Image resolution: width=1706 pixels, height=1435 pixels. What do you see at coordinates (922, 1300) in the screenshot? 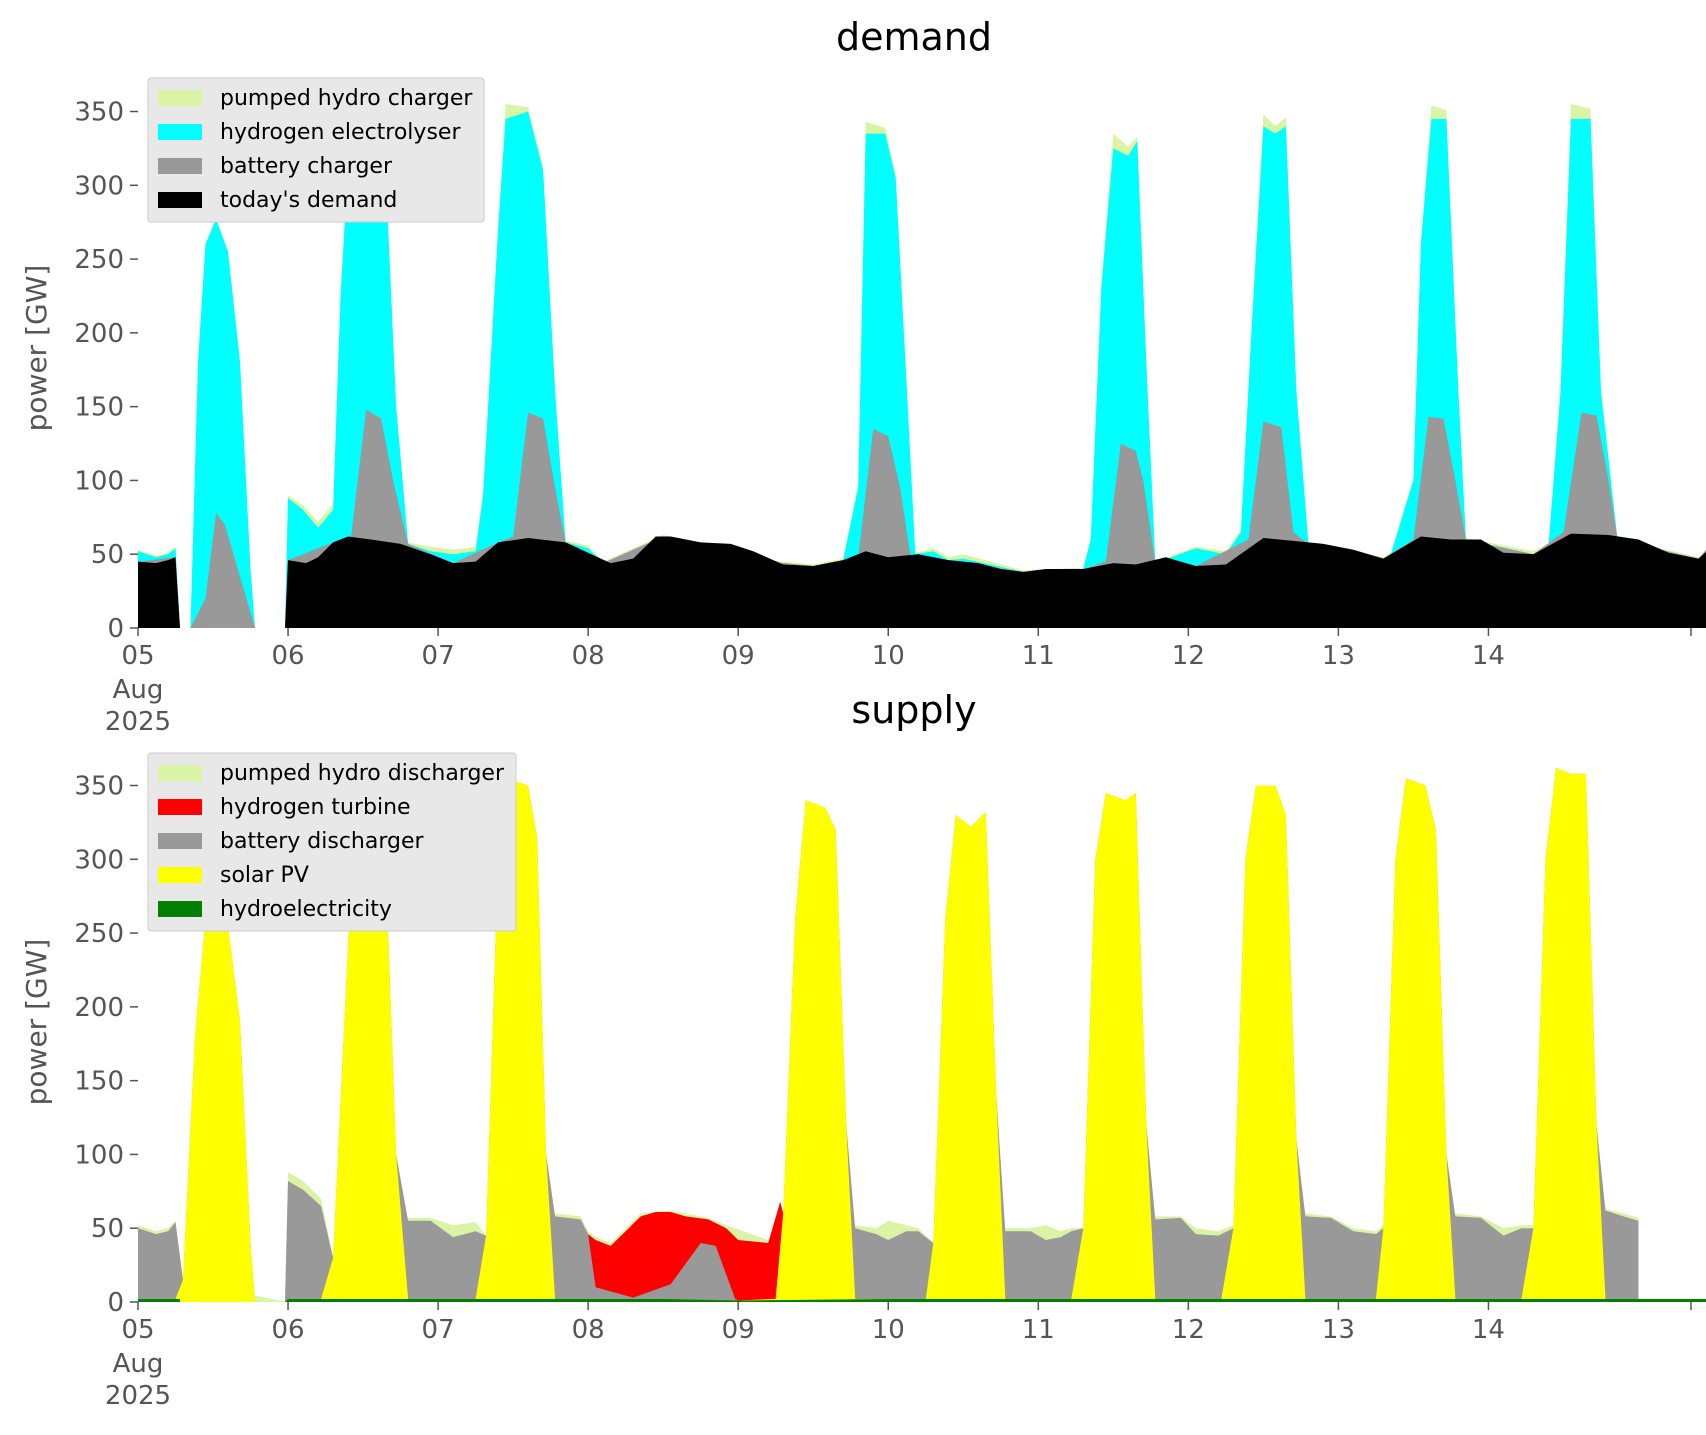
I see `area-hydroelectricity` at bounding box center [922, 1300].